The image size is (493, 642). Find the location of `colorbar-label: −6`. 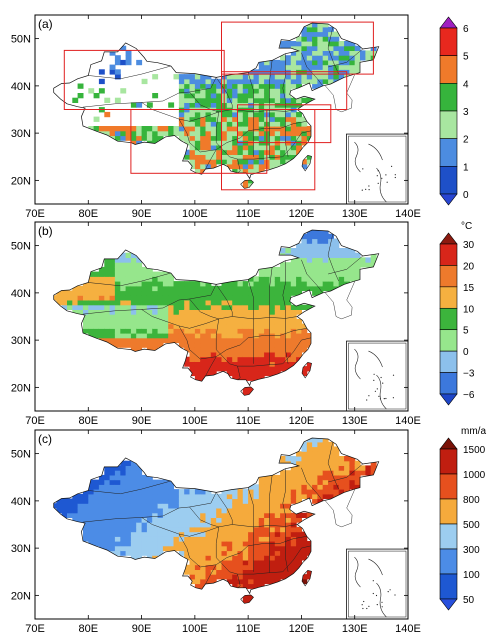

colorbar-label: −6 is located at coordinates (469, 395).